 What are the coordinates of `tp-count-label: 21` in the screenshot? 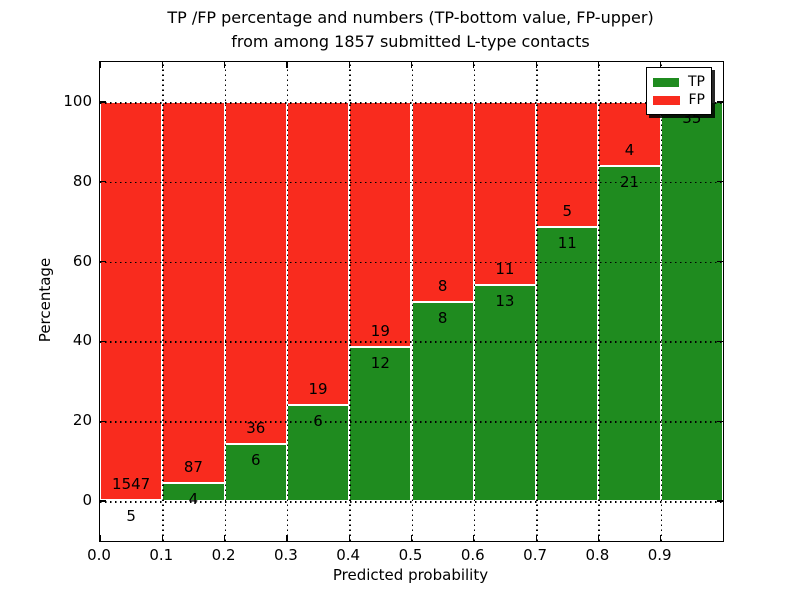 It's located at (630, 181).